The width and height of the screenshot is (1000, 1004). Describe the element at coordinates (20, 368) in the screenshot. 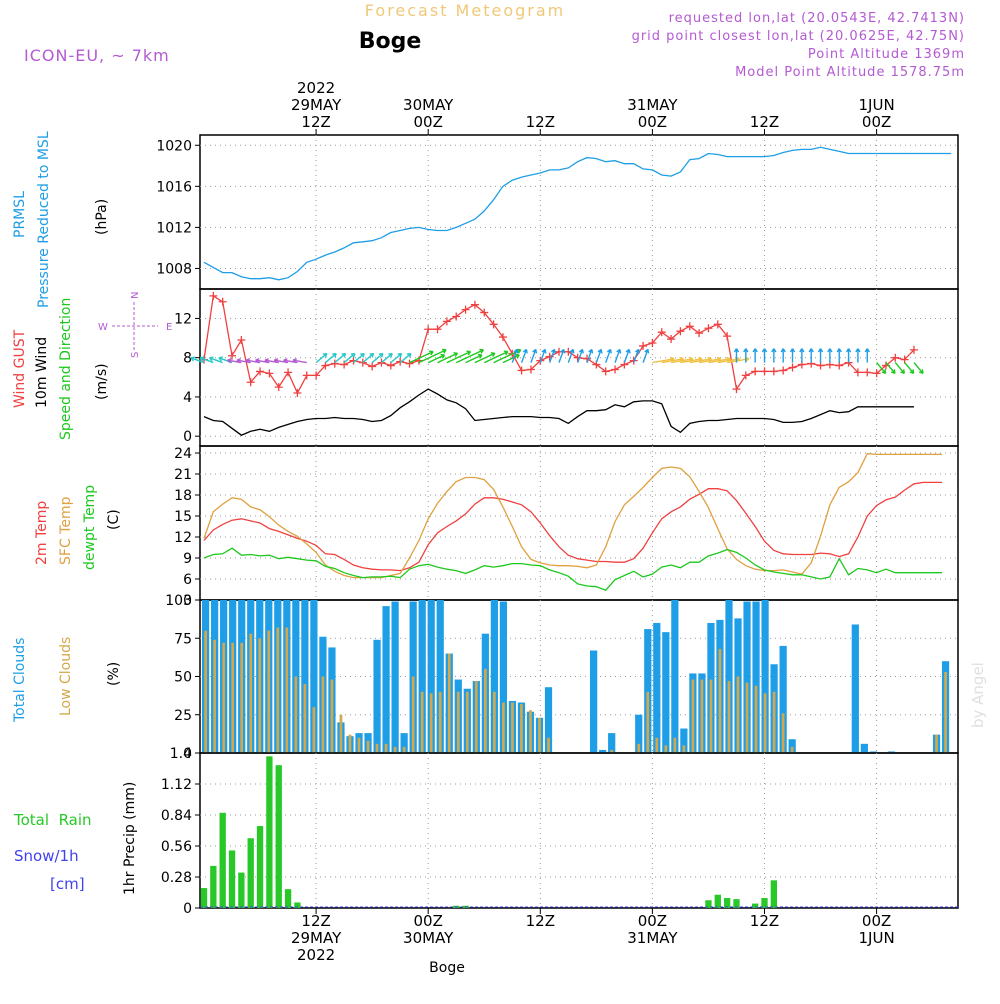

I see `gust-label: Wind GUST` at that location.